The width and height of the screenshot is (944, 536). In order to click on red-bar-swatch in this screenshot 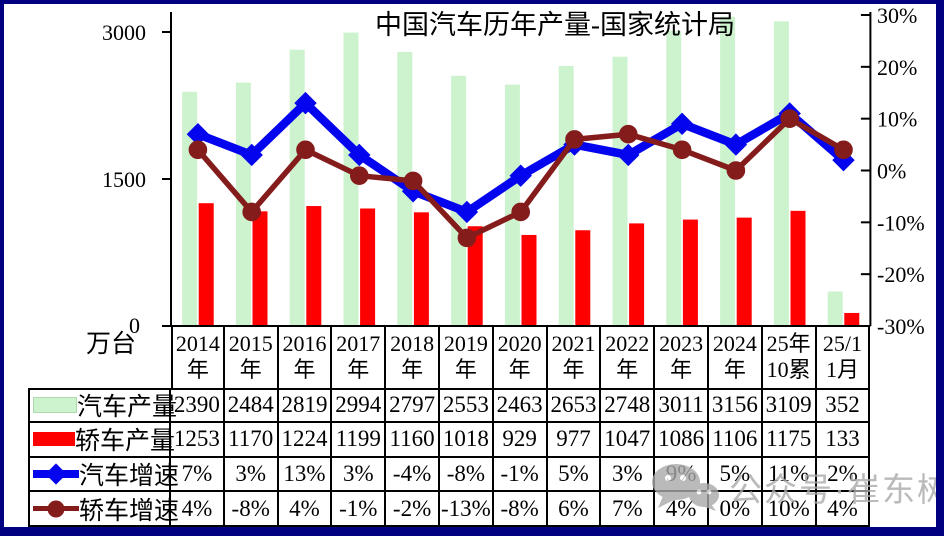, I will do `click(54, 439)`.